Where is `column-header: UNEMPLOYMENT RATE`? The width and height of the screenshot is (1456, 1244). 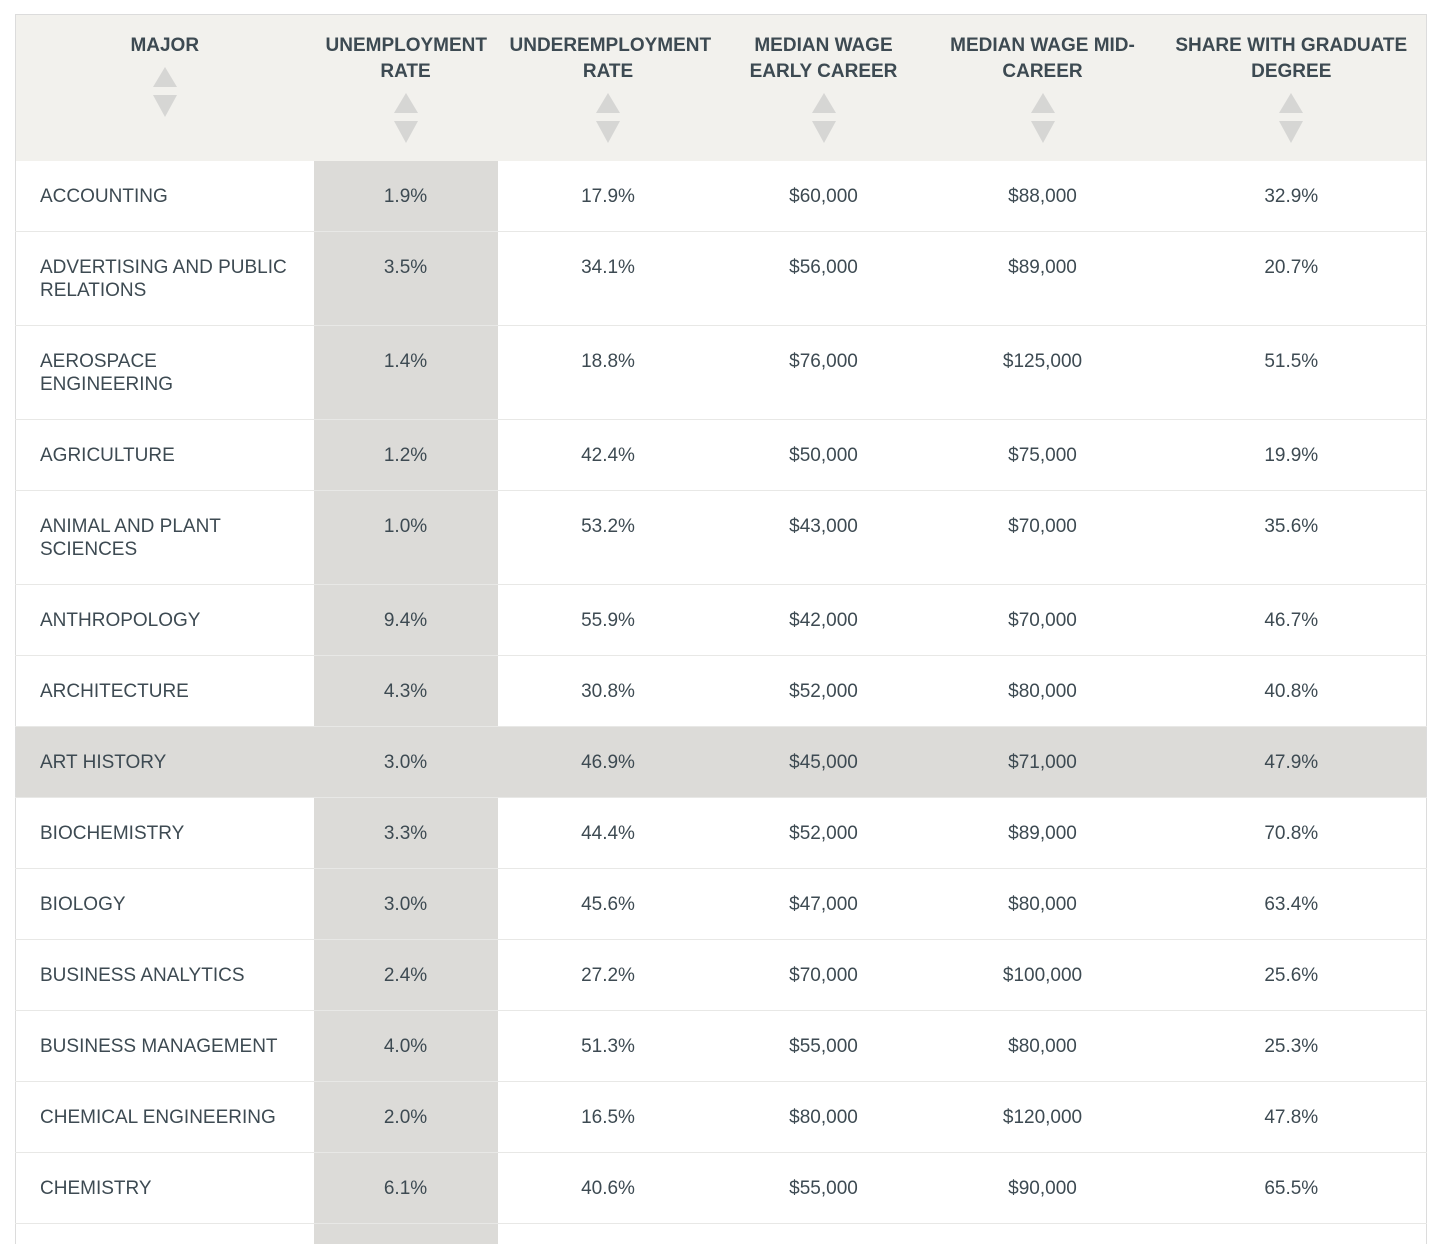 column-header: UNEMPLOYMENT RATE is located at coordinates (405, 87).